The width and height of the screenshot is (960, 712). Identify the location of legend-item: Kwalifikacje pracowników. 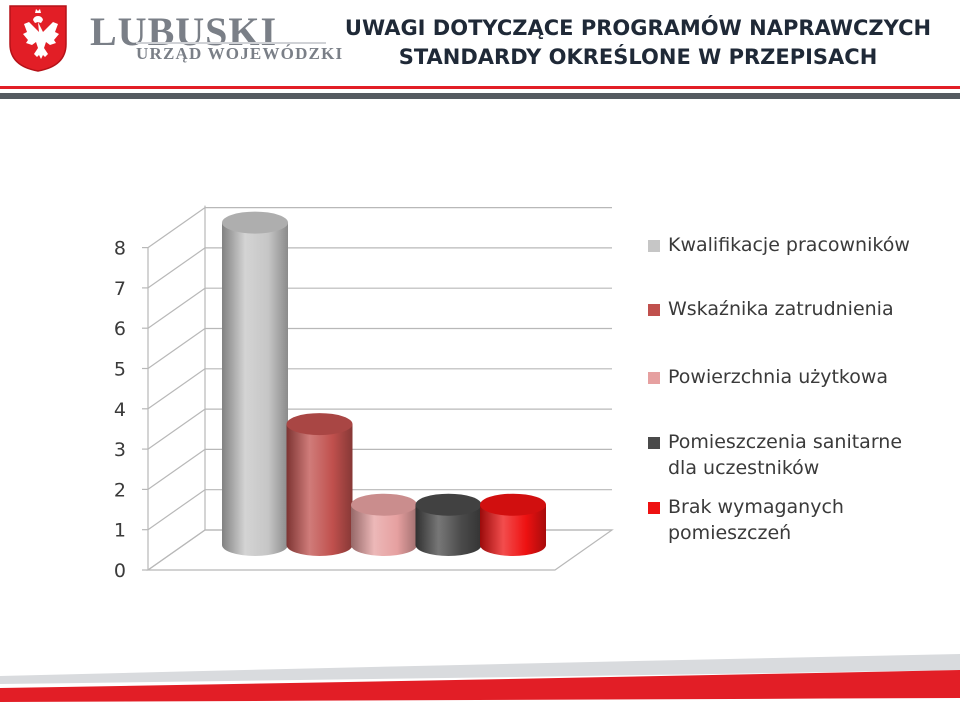
(783, 245).